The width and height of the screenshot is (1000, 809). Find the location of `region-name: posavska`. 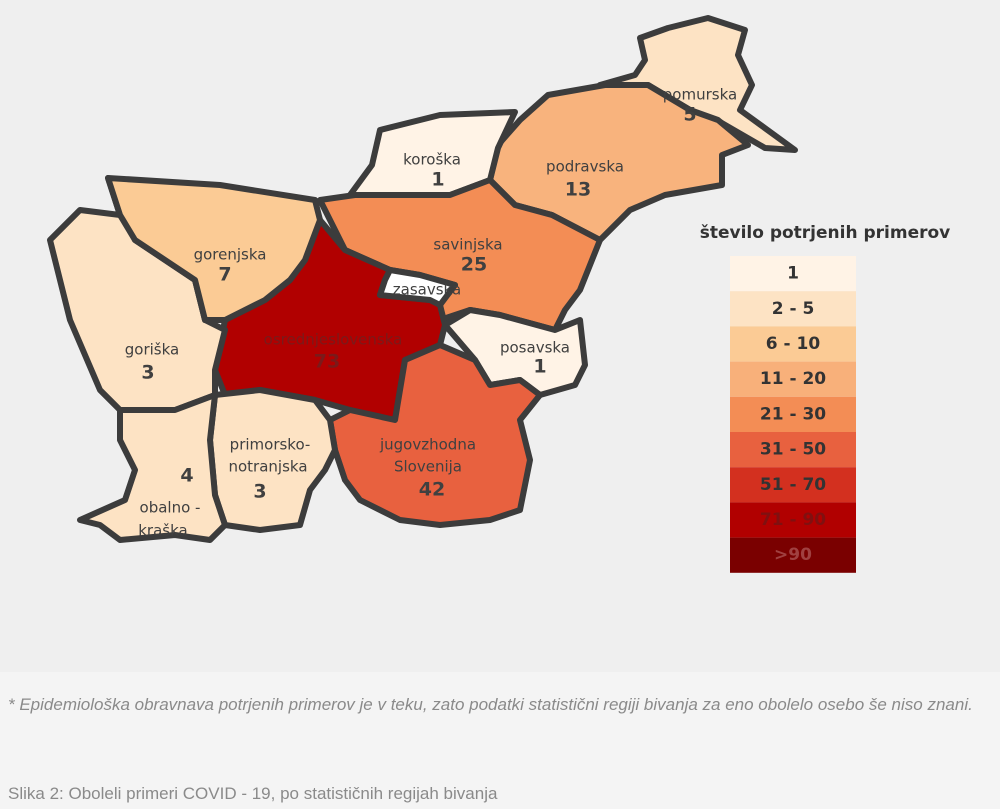

region-name: posavska is located at coordinates (535, 348).